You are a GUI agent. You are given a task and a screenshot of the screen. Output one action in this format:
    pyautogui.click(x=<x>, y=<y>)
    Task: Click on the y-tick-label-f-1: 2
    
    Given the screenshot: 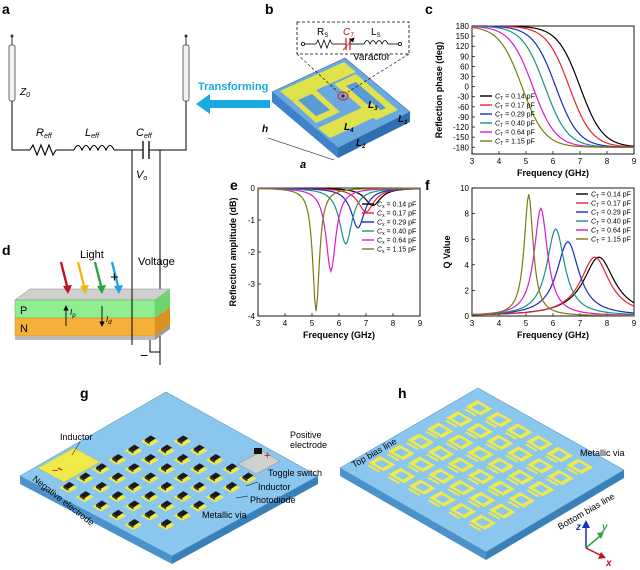 What is the action you would take?
    pyautogui.click(x=467, y=290)
    